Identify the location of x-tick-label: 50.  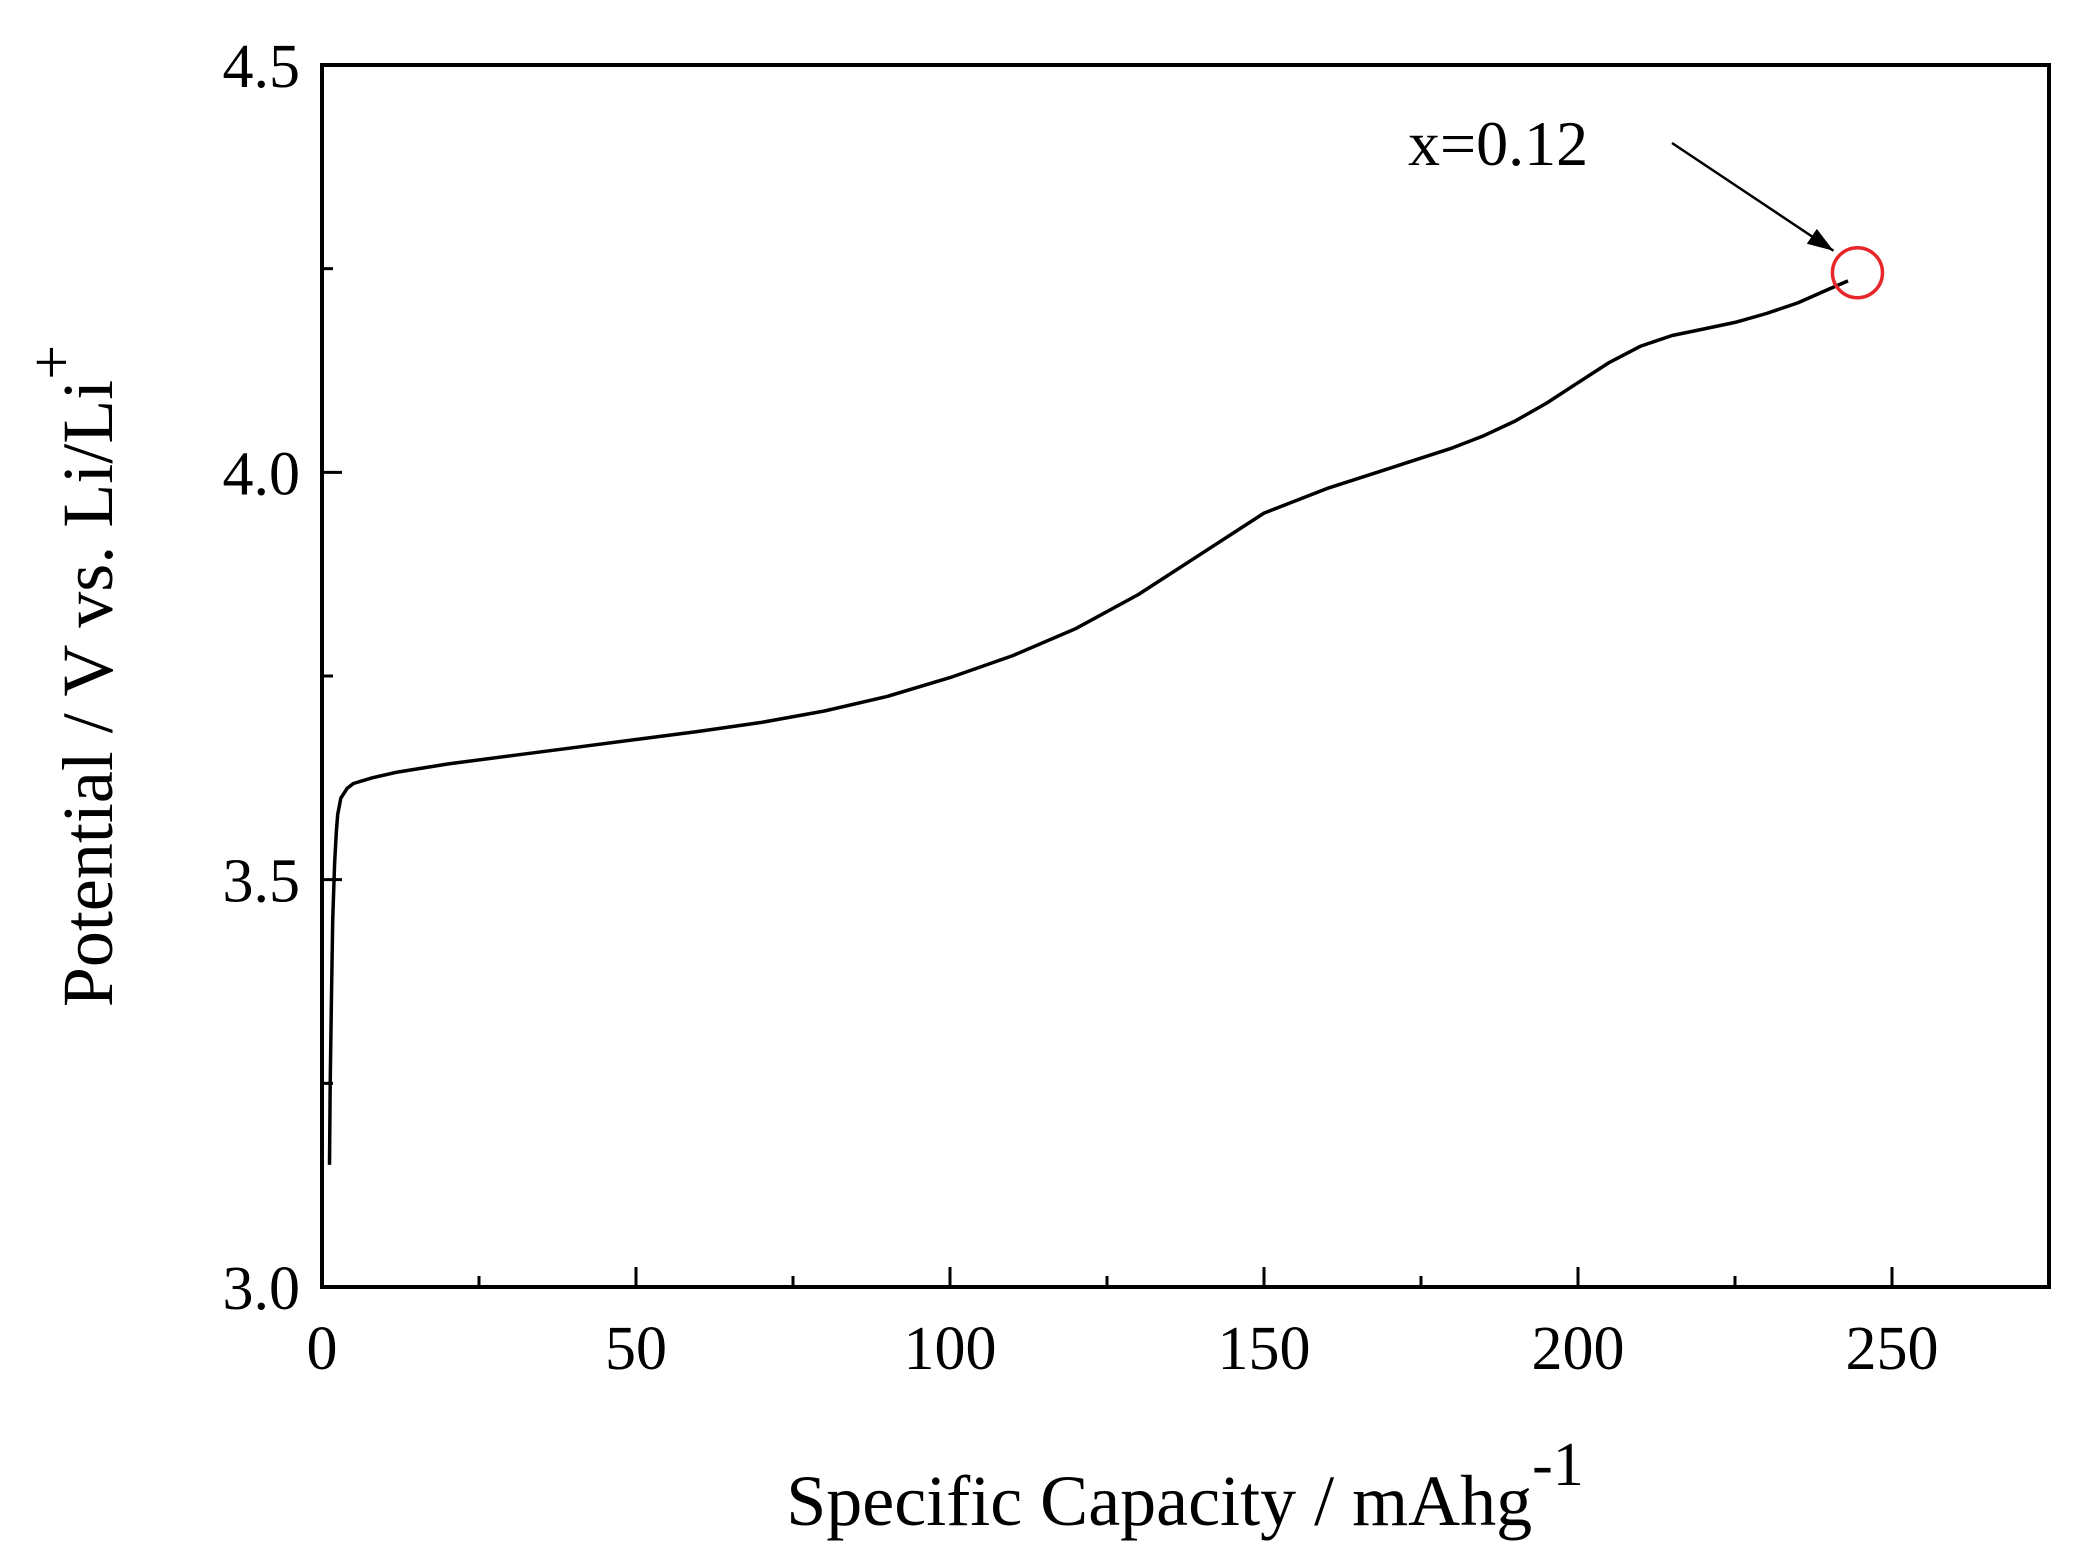
(636, 1349).